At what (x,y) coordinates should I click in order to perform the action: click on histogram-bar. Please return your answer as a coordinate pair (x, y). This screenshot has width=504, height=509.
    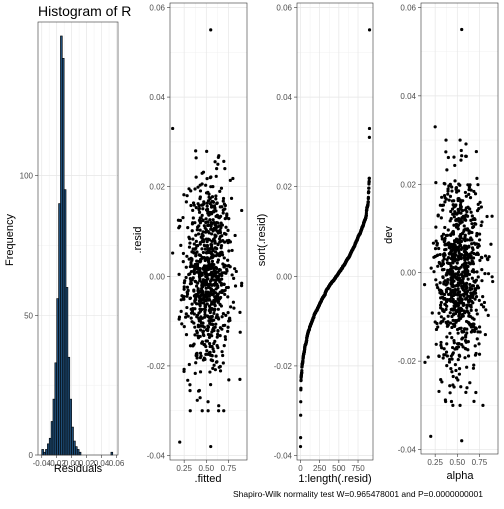
    Looking at the image, I should click on (112, 453).